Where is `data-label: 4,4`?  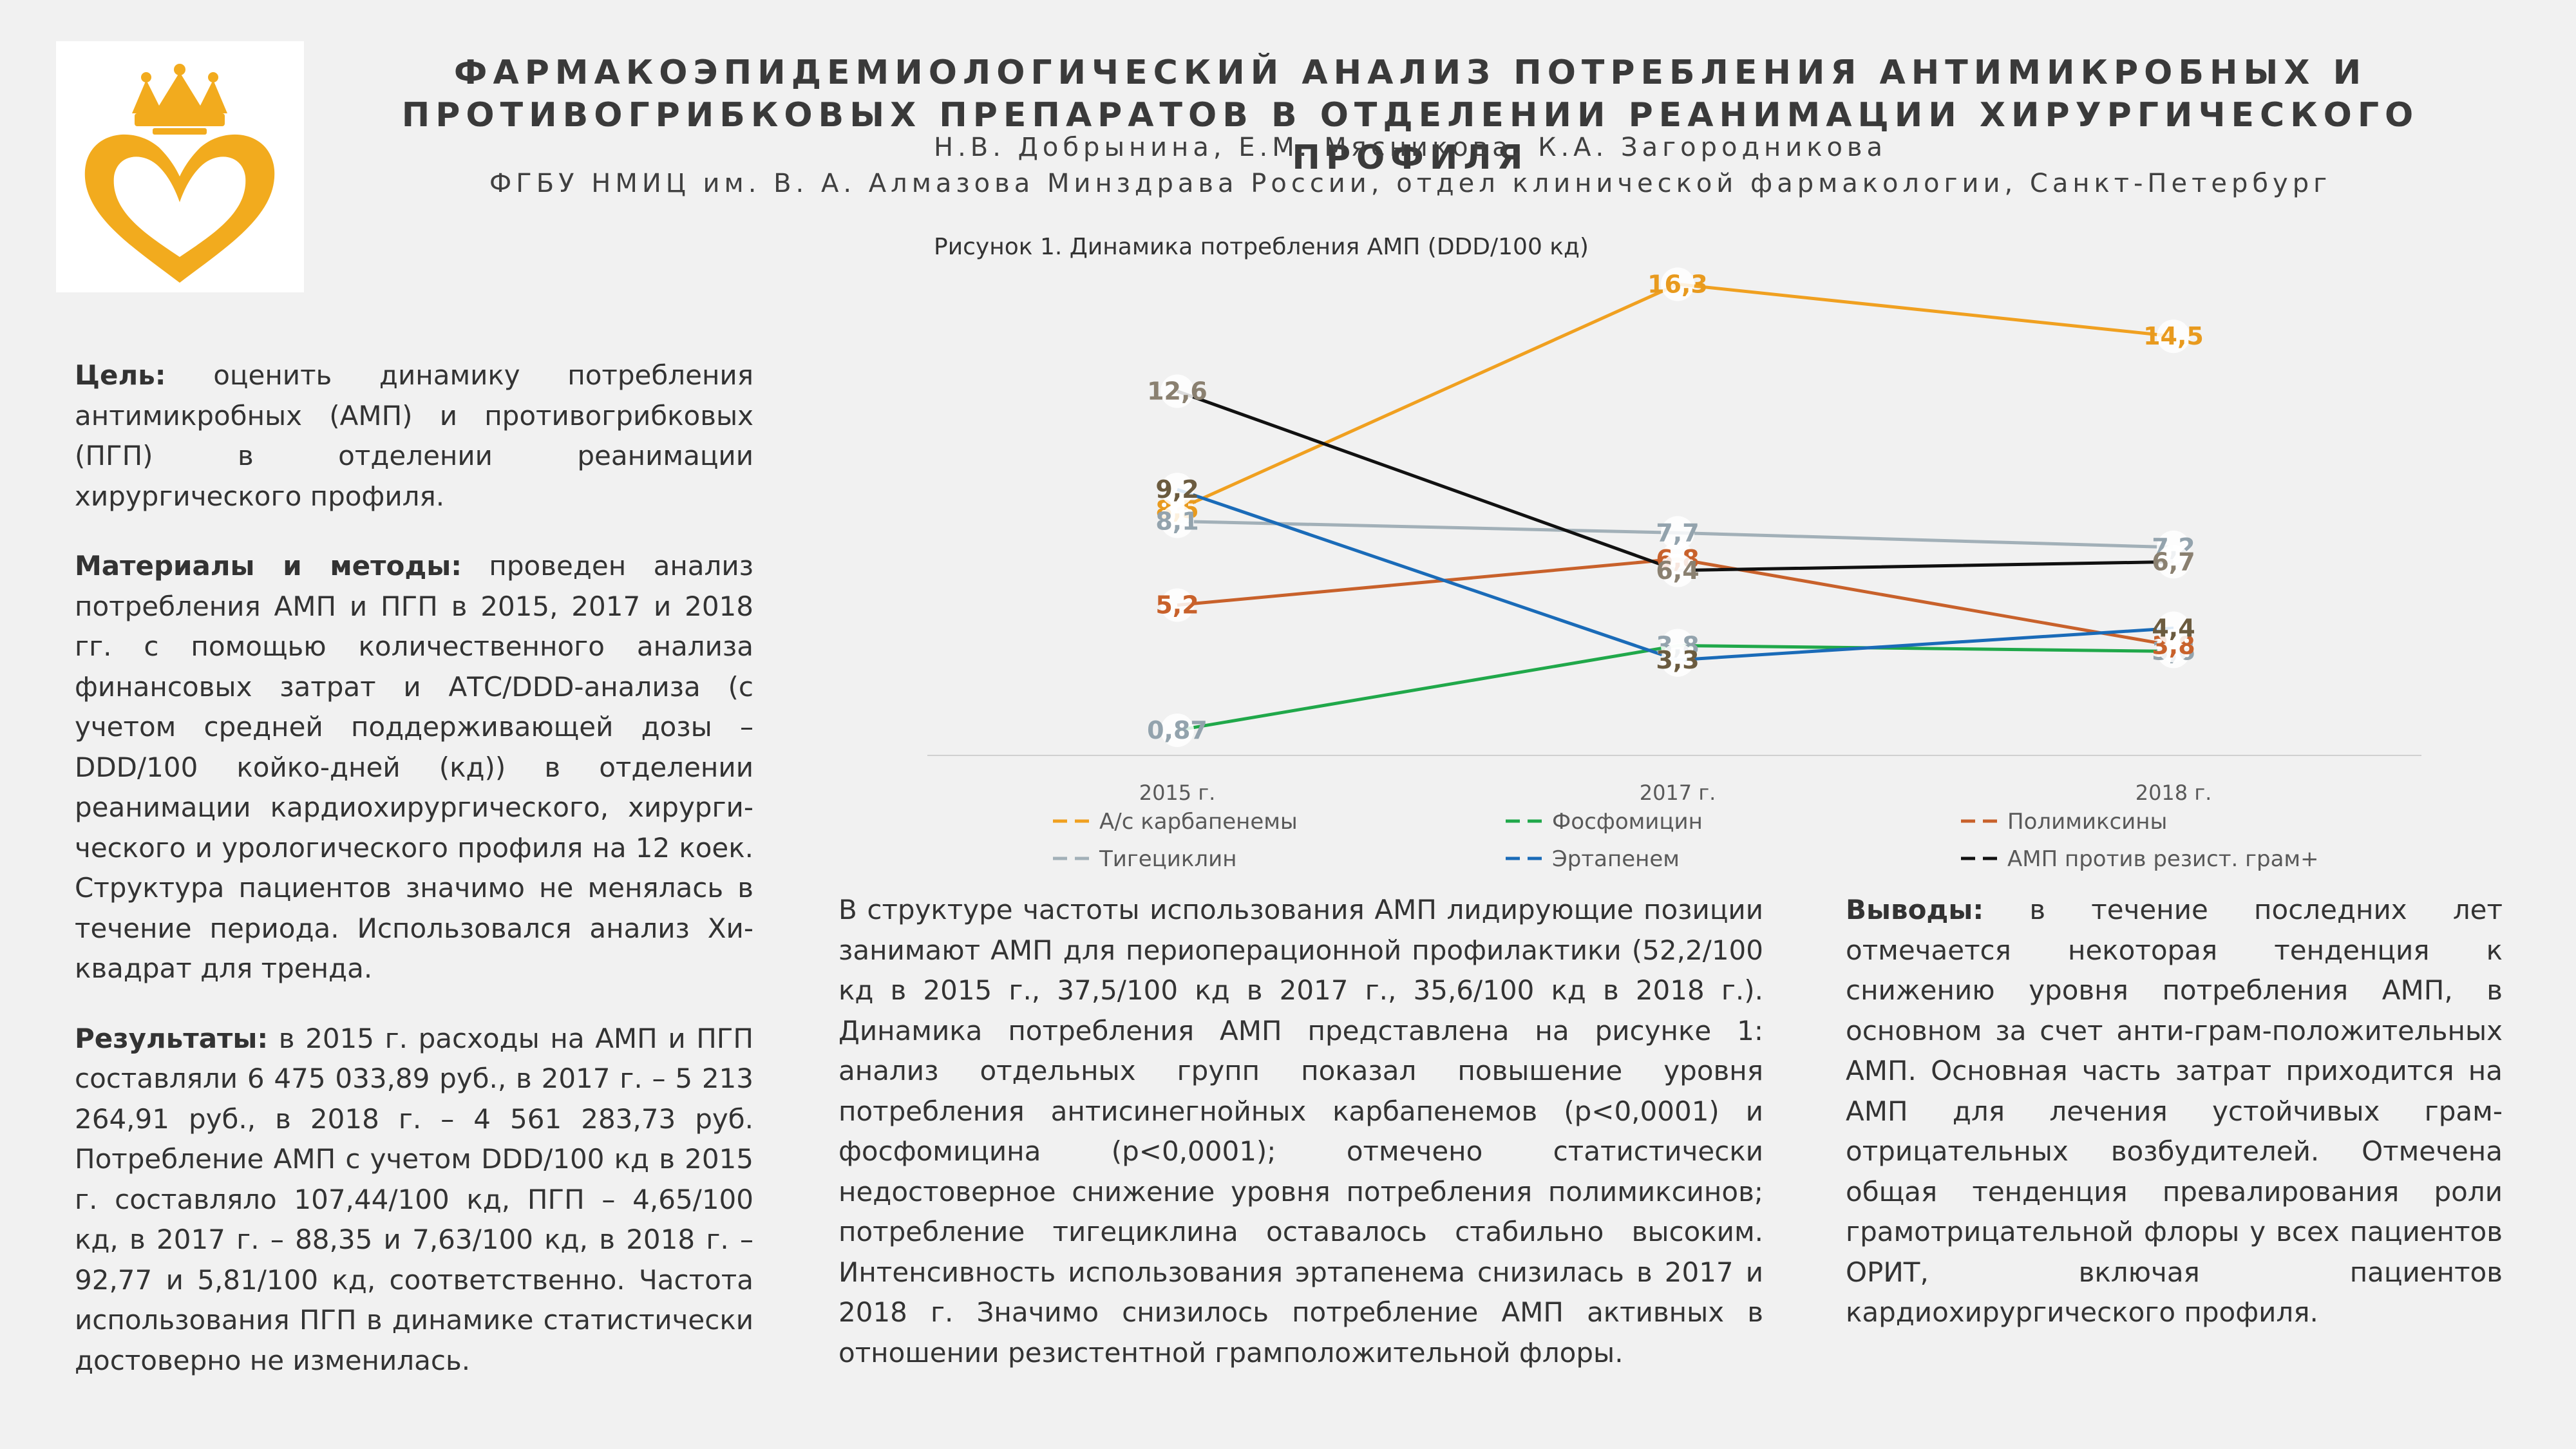 data-label: 4,4 is located at coordinates (2173, 628).